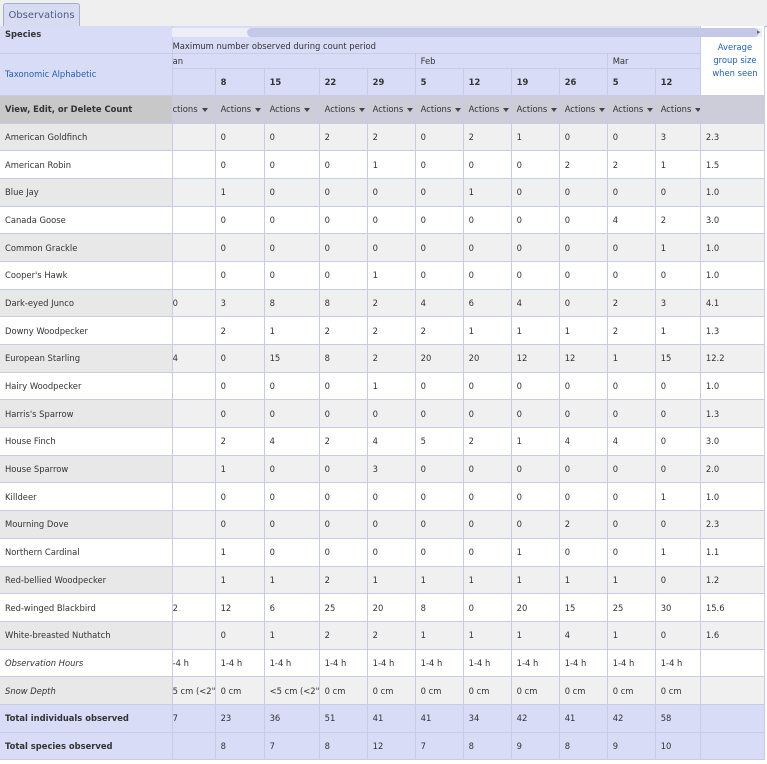 The width and height of the screenshot is (767, 764). I want to click on species-name: American Robin, so click(86, 164).